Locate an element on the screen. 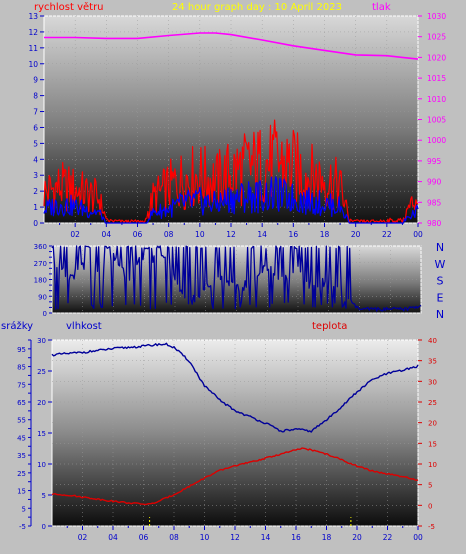 Image resolution: width=466 pixels, height=554 pixels. pressure-y-tick-label: 985 is located at coordinates (434, 202).